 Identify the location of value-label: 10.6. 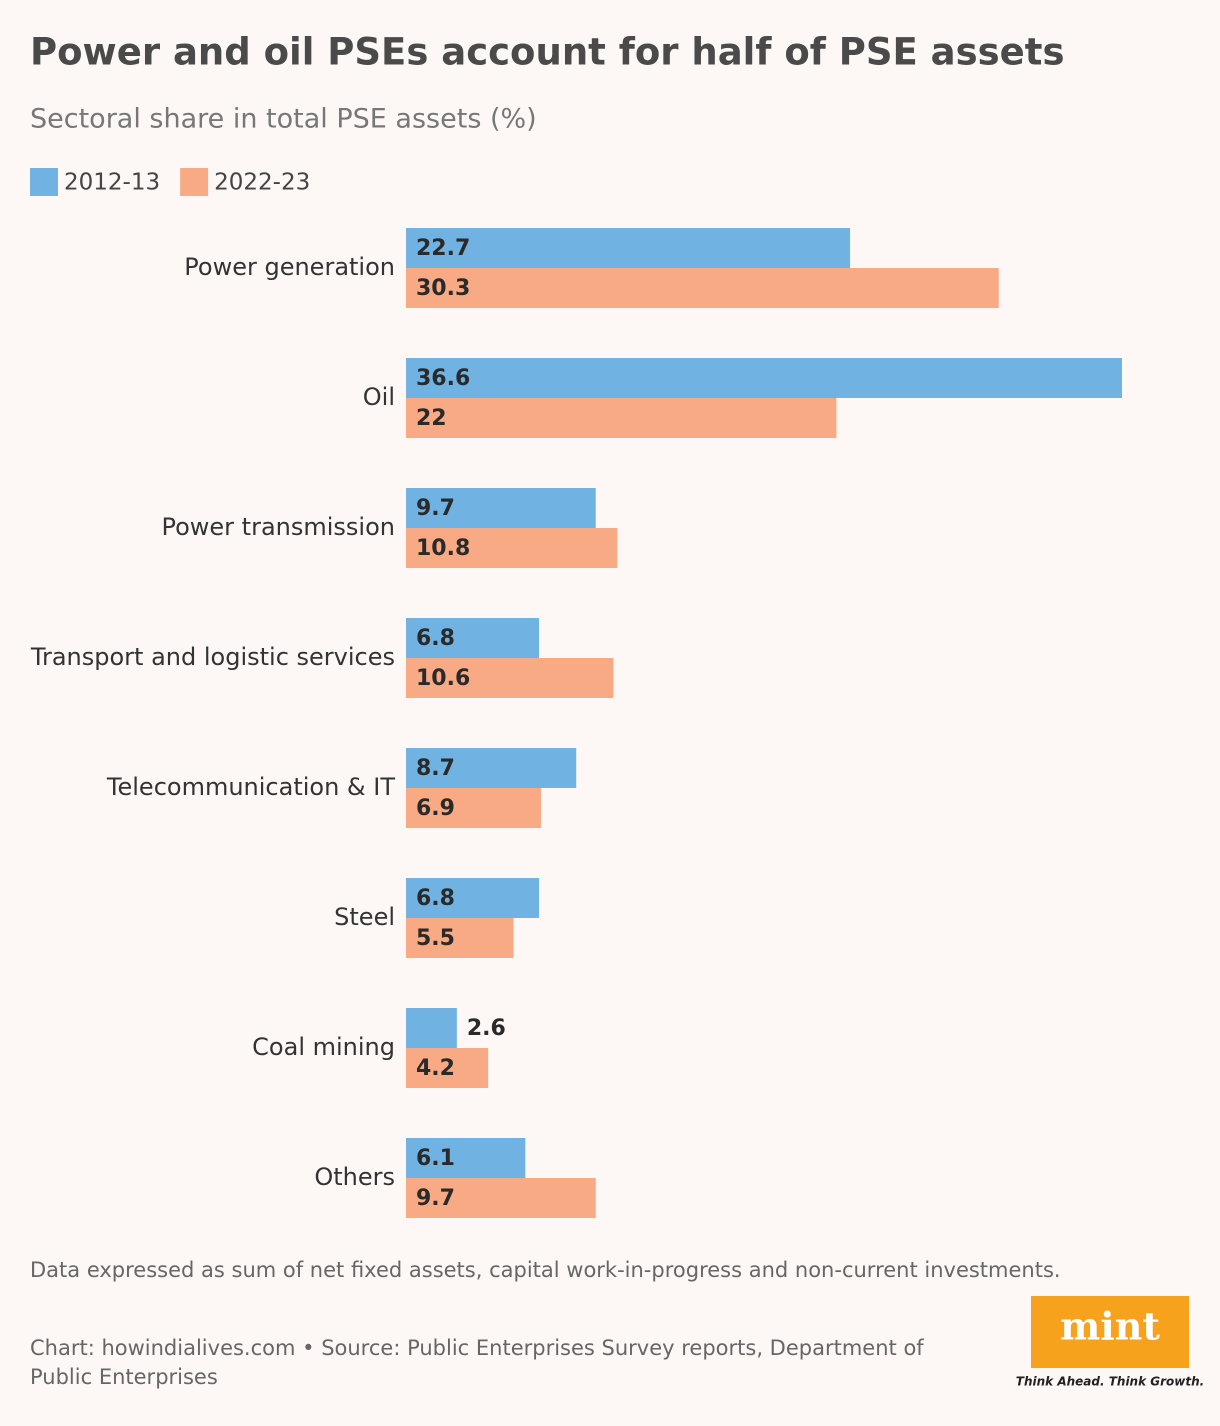
(443, 678).